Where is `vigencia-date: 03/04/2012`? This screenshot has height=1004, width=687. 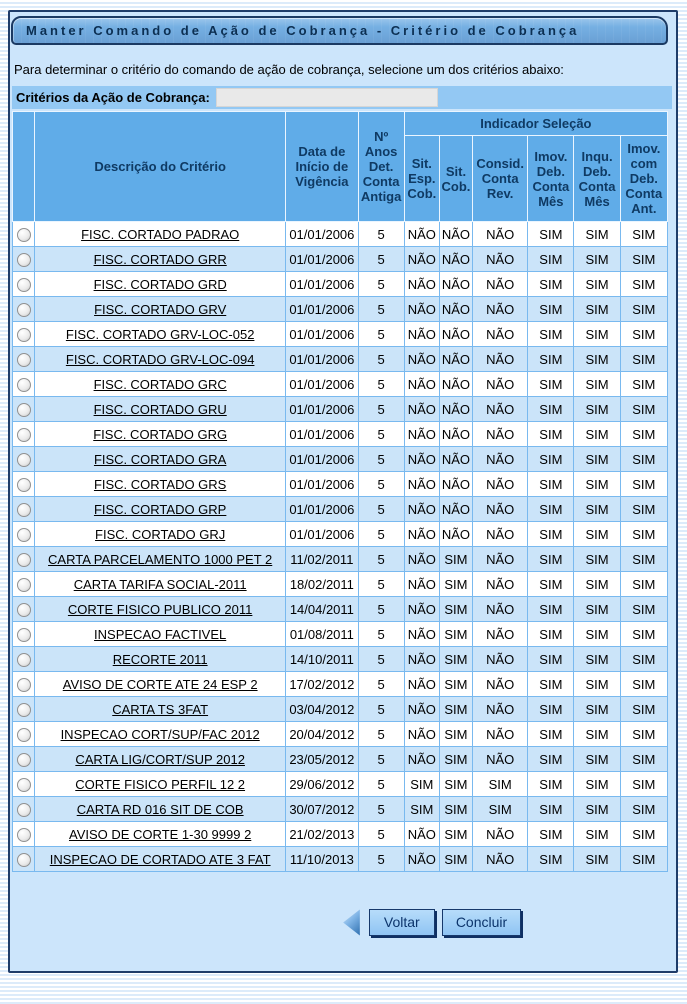
vigencia-date: 03/04/2012 is located at coordinates (322, 709).